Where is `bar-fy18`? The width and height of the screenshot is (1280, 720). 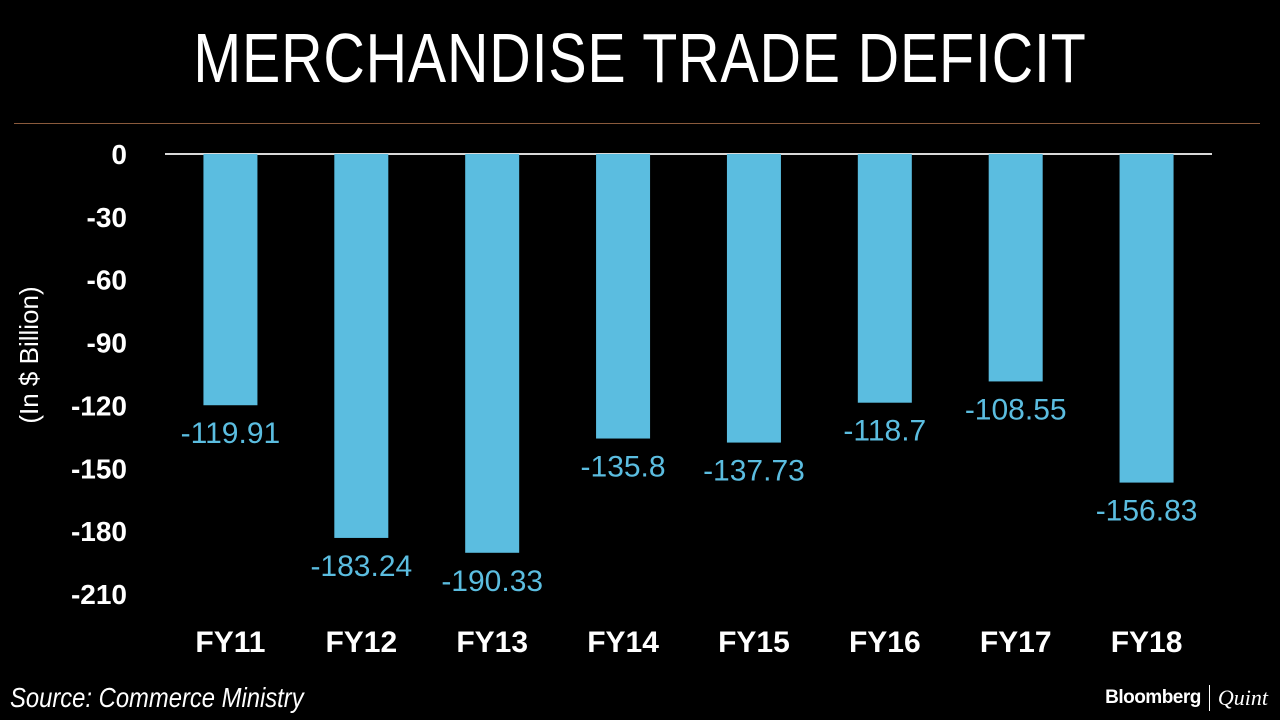
bar-fy18 is located at coordinates (1146, 318).